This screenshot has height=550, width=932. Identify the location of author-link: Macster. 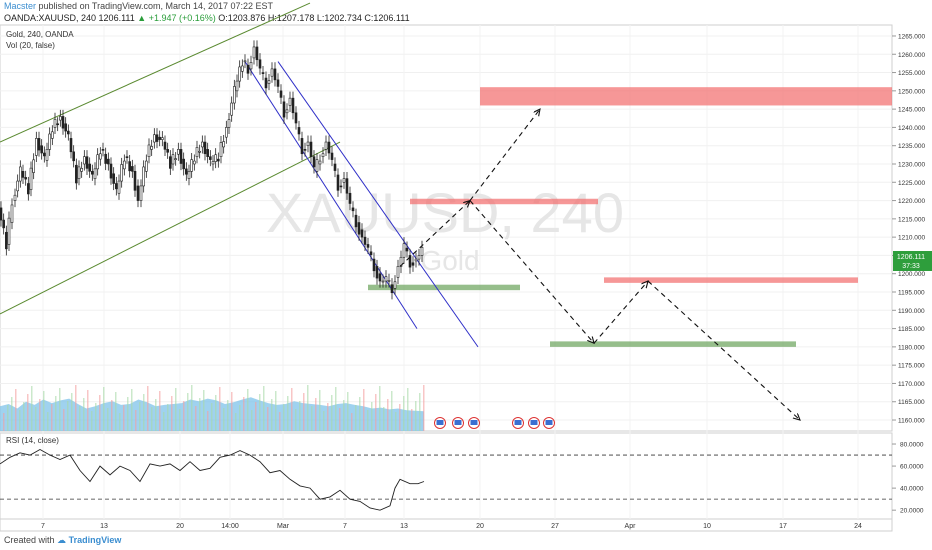
(20, 6).